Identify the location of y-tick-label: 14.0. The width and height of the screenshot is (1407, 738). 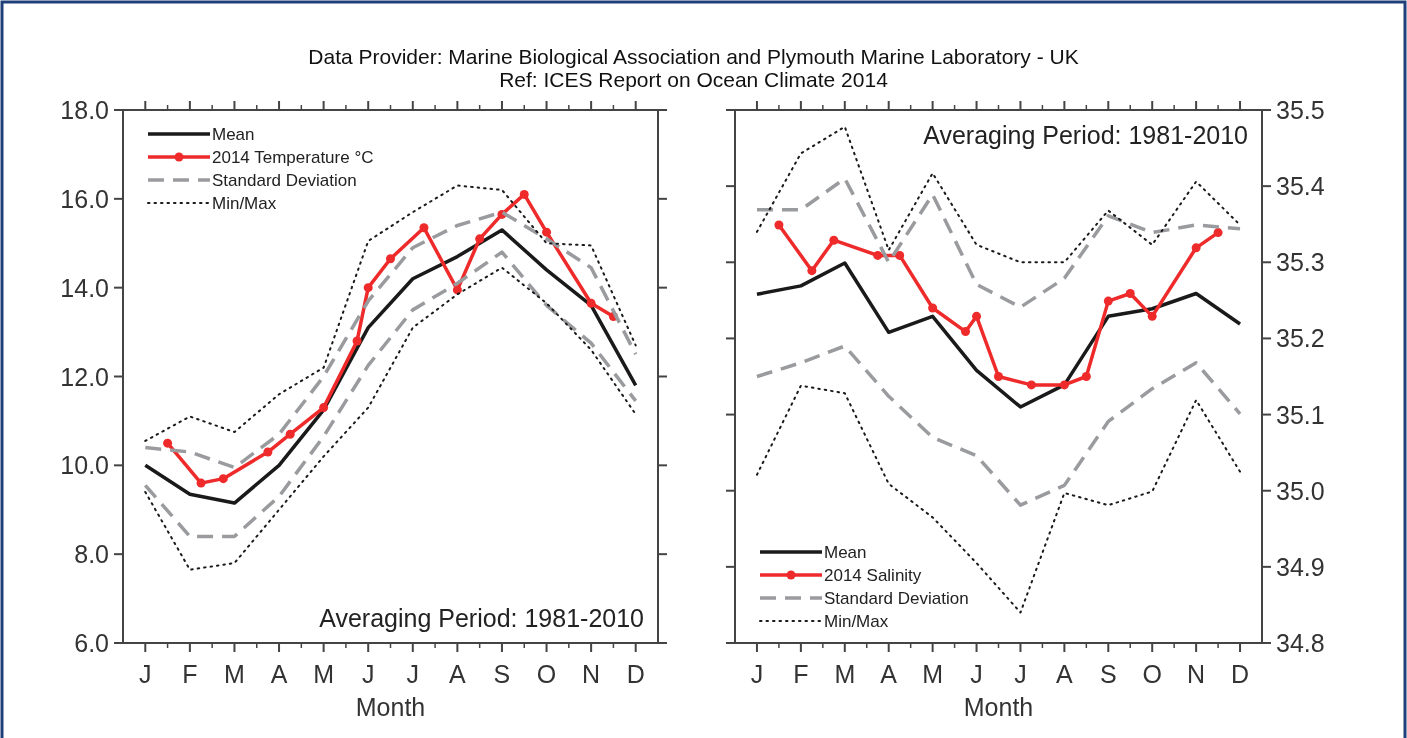
(84, 287).